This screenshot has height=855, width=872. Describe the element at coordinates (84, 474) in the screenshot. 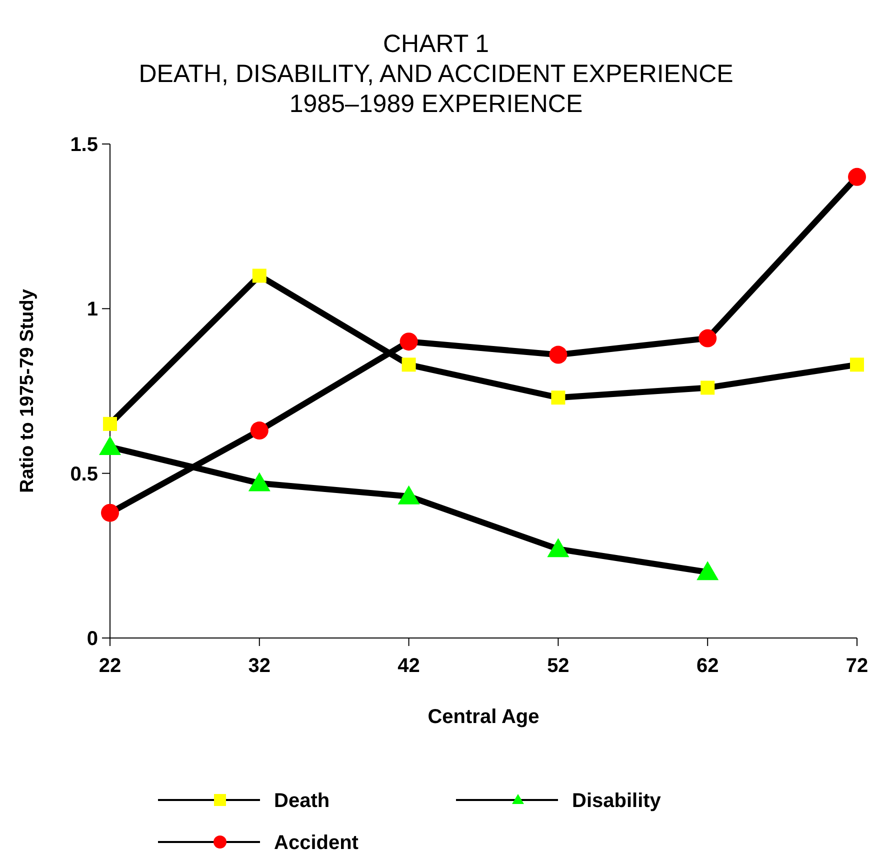

I see `y-tick-label: 0.5` at that location.